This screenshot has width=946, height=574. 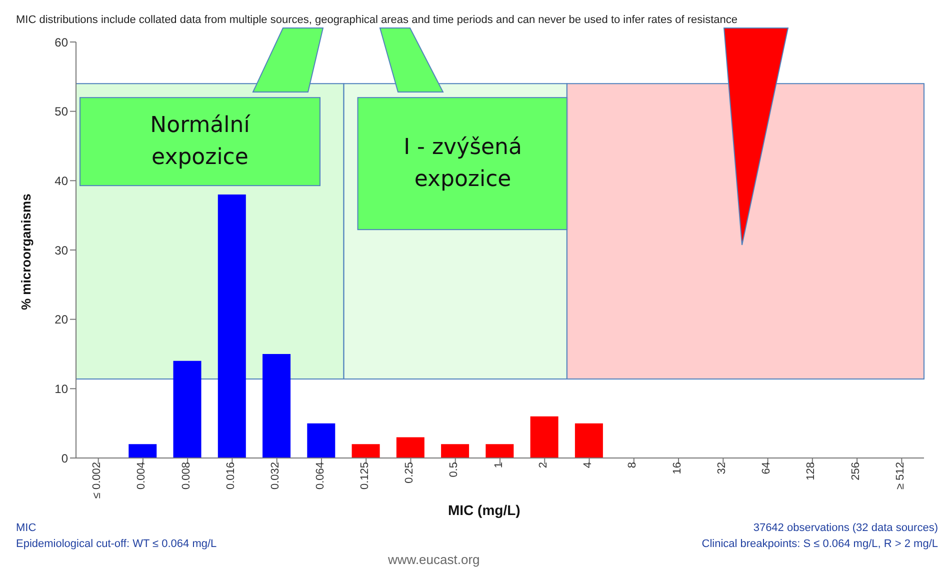 I want to click on x-tick-label: 0.004, so click(x=142, y=476).